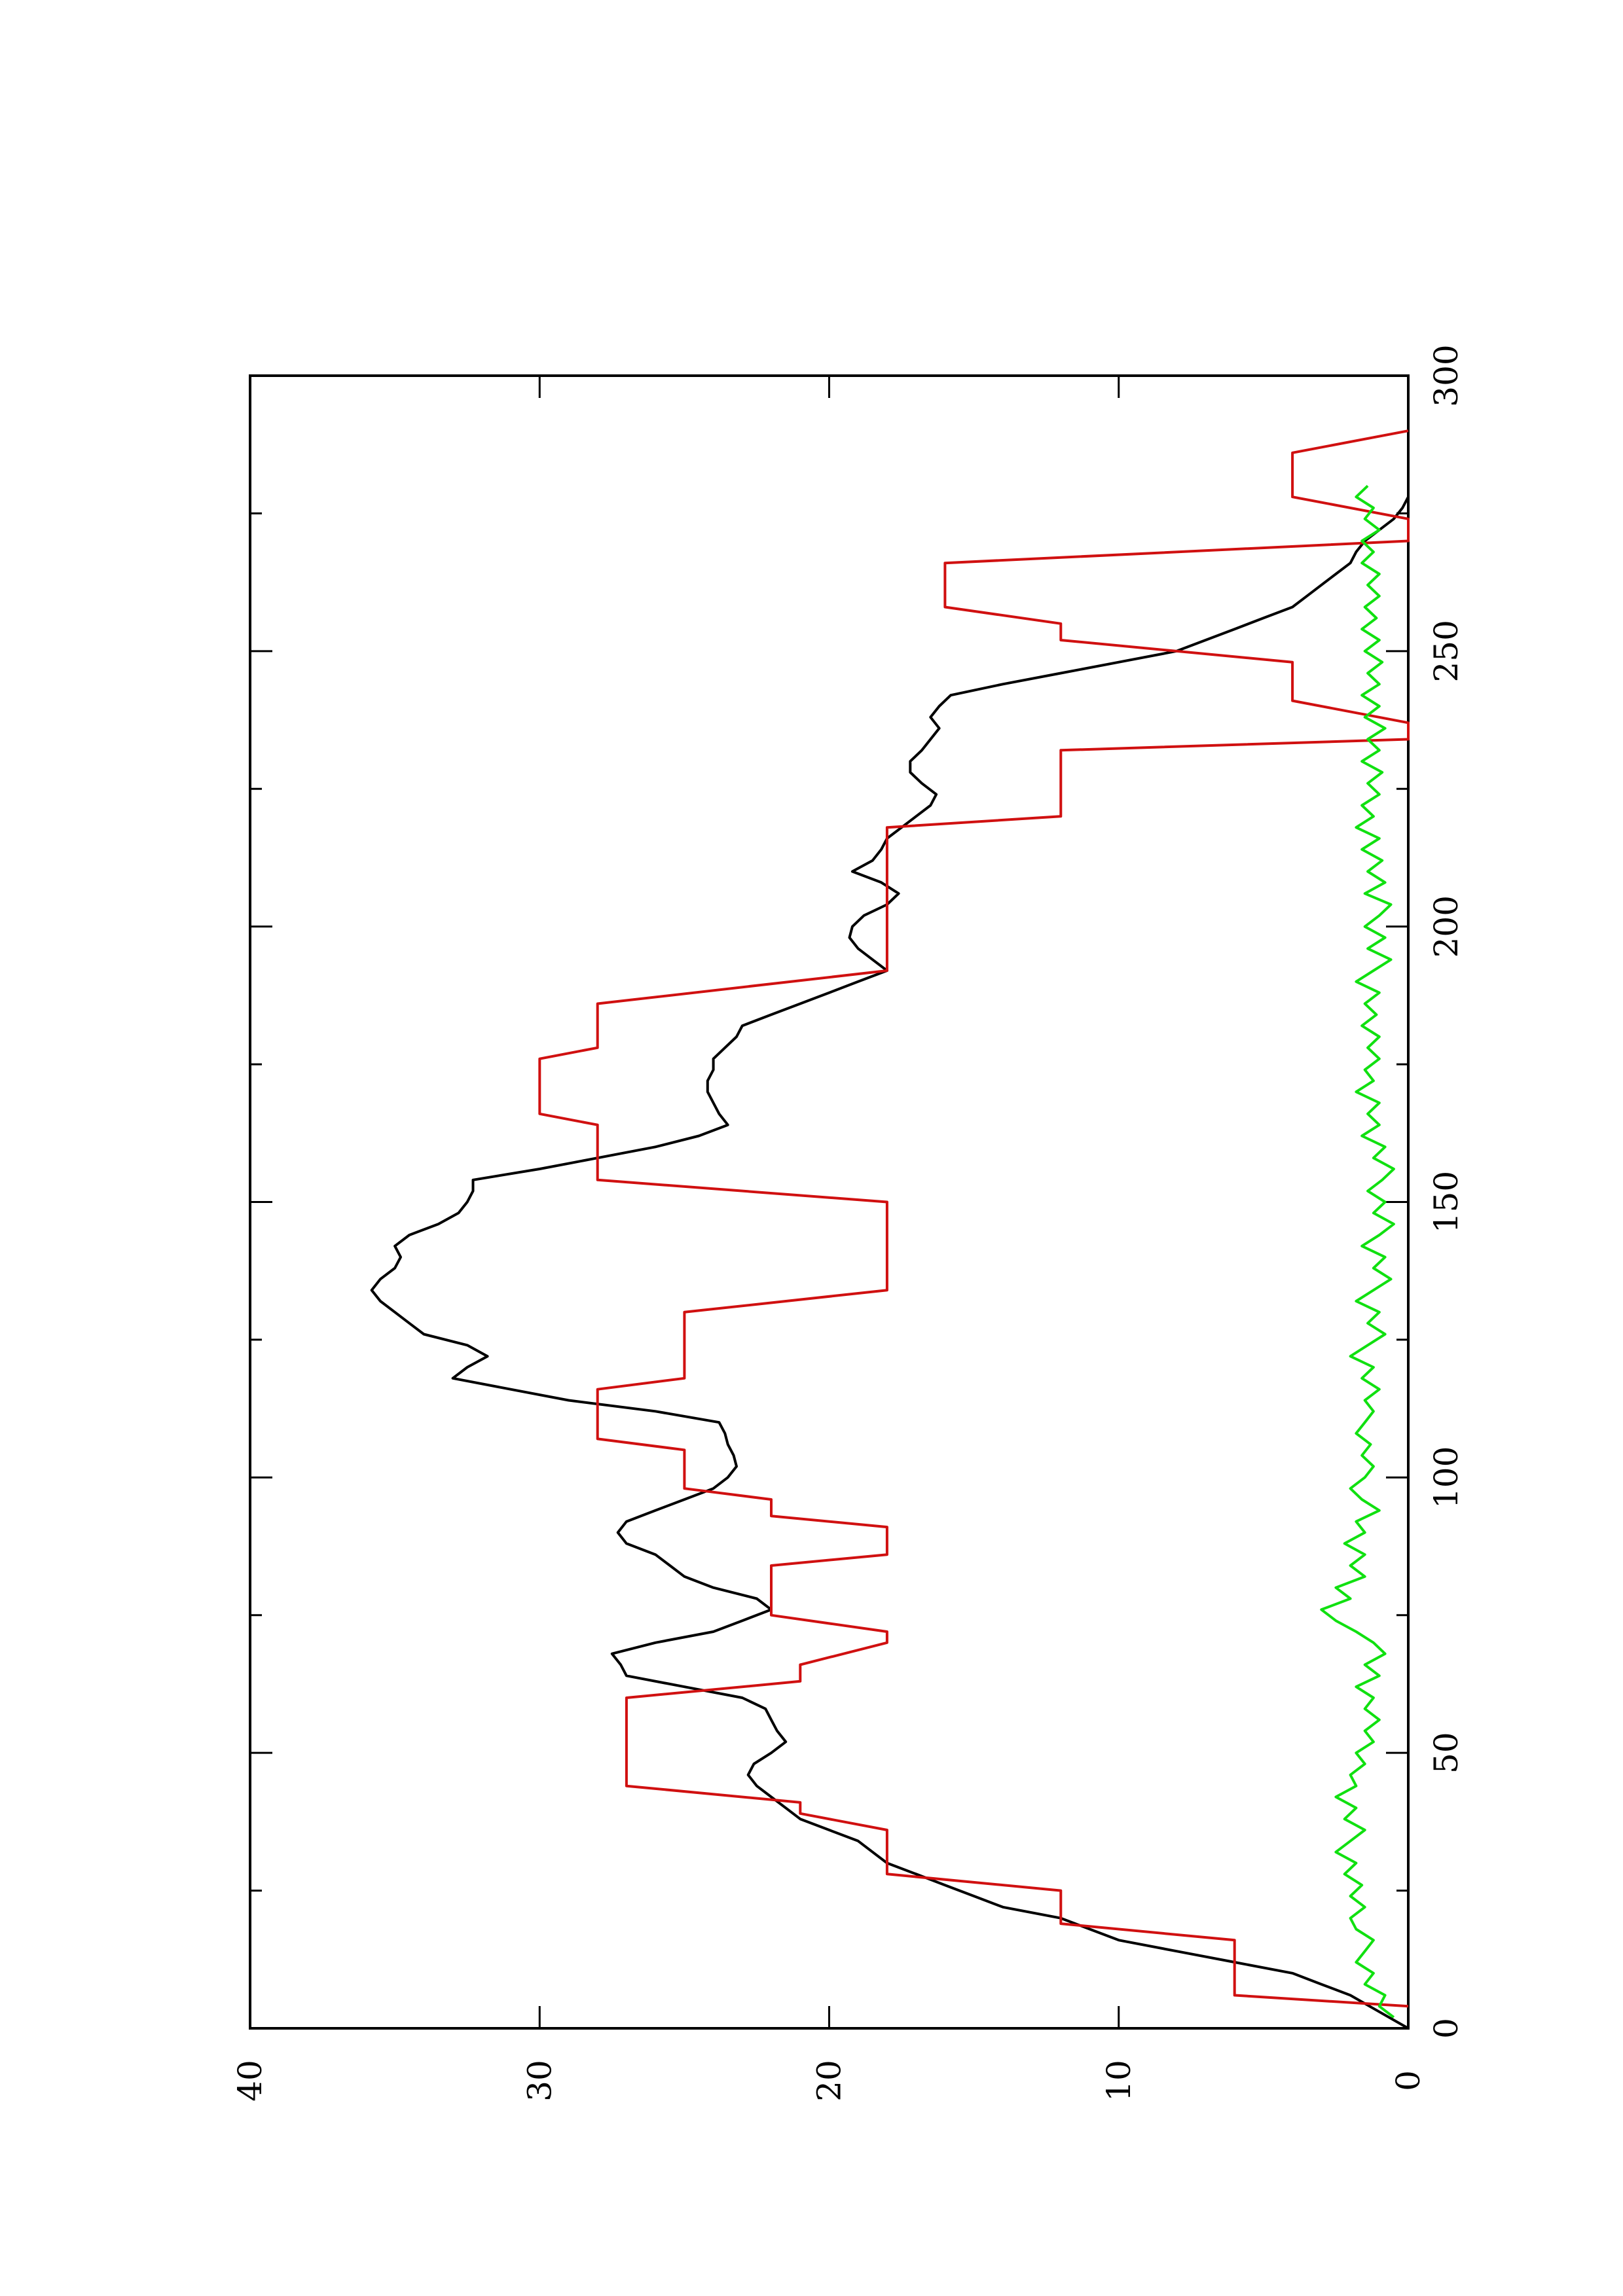 The height and width of the screenshot is (2296, 1623). I want to click on y-tick-label: 10, so click(1119, 2081).